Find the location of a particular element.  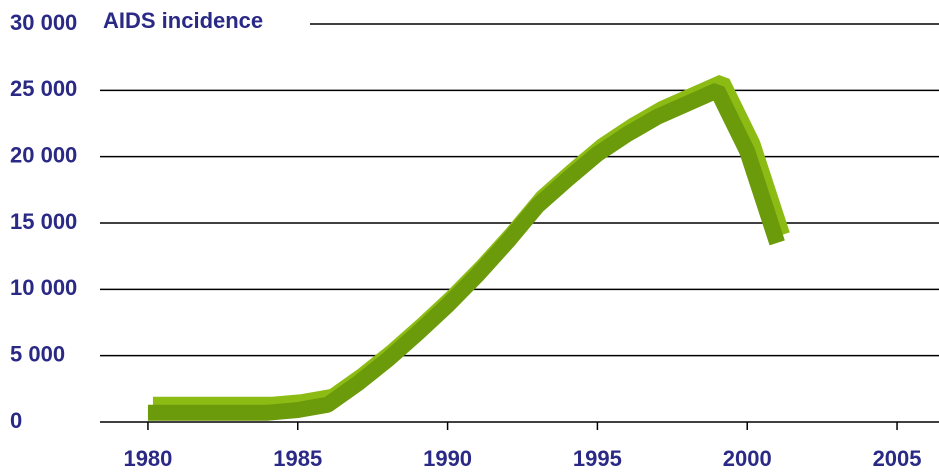

y-tick-label: 30 000 is located at coordinates (43, 22).